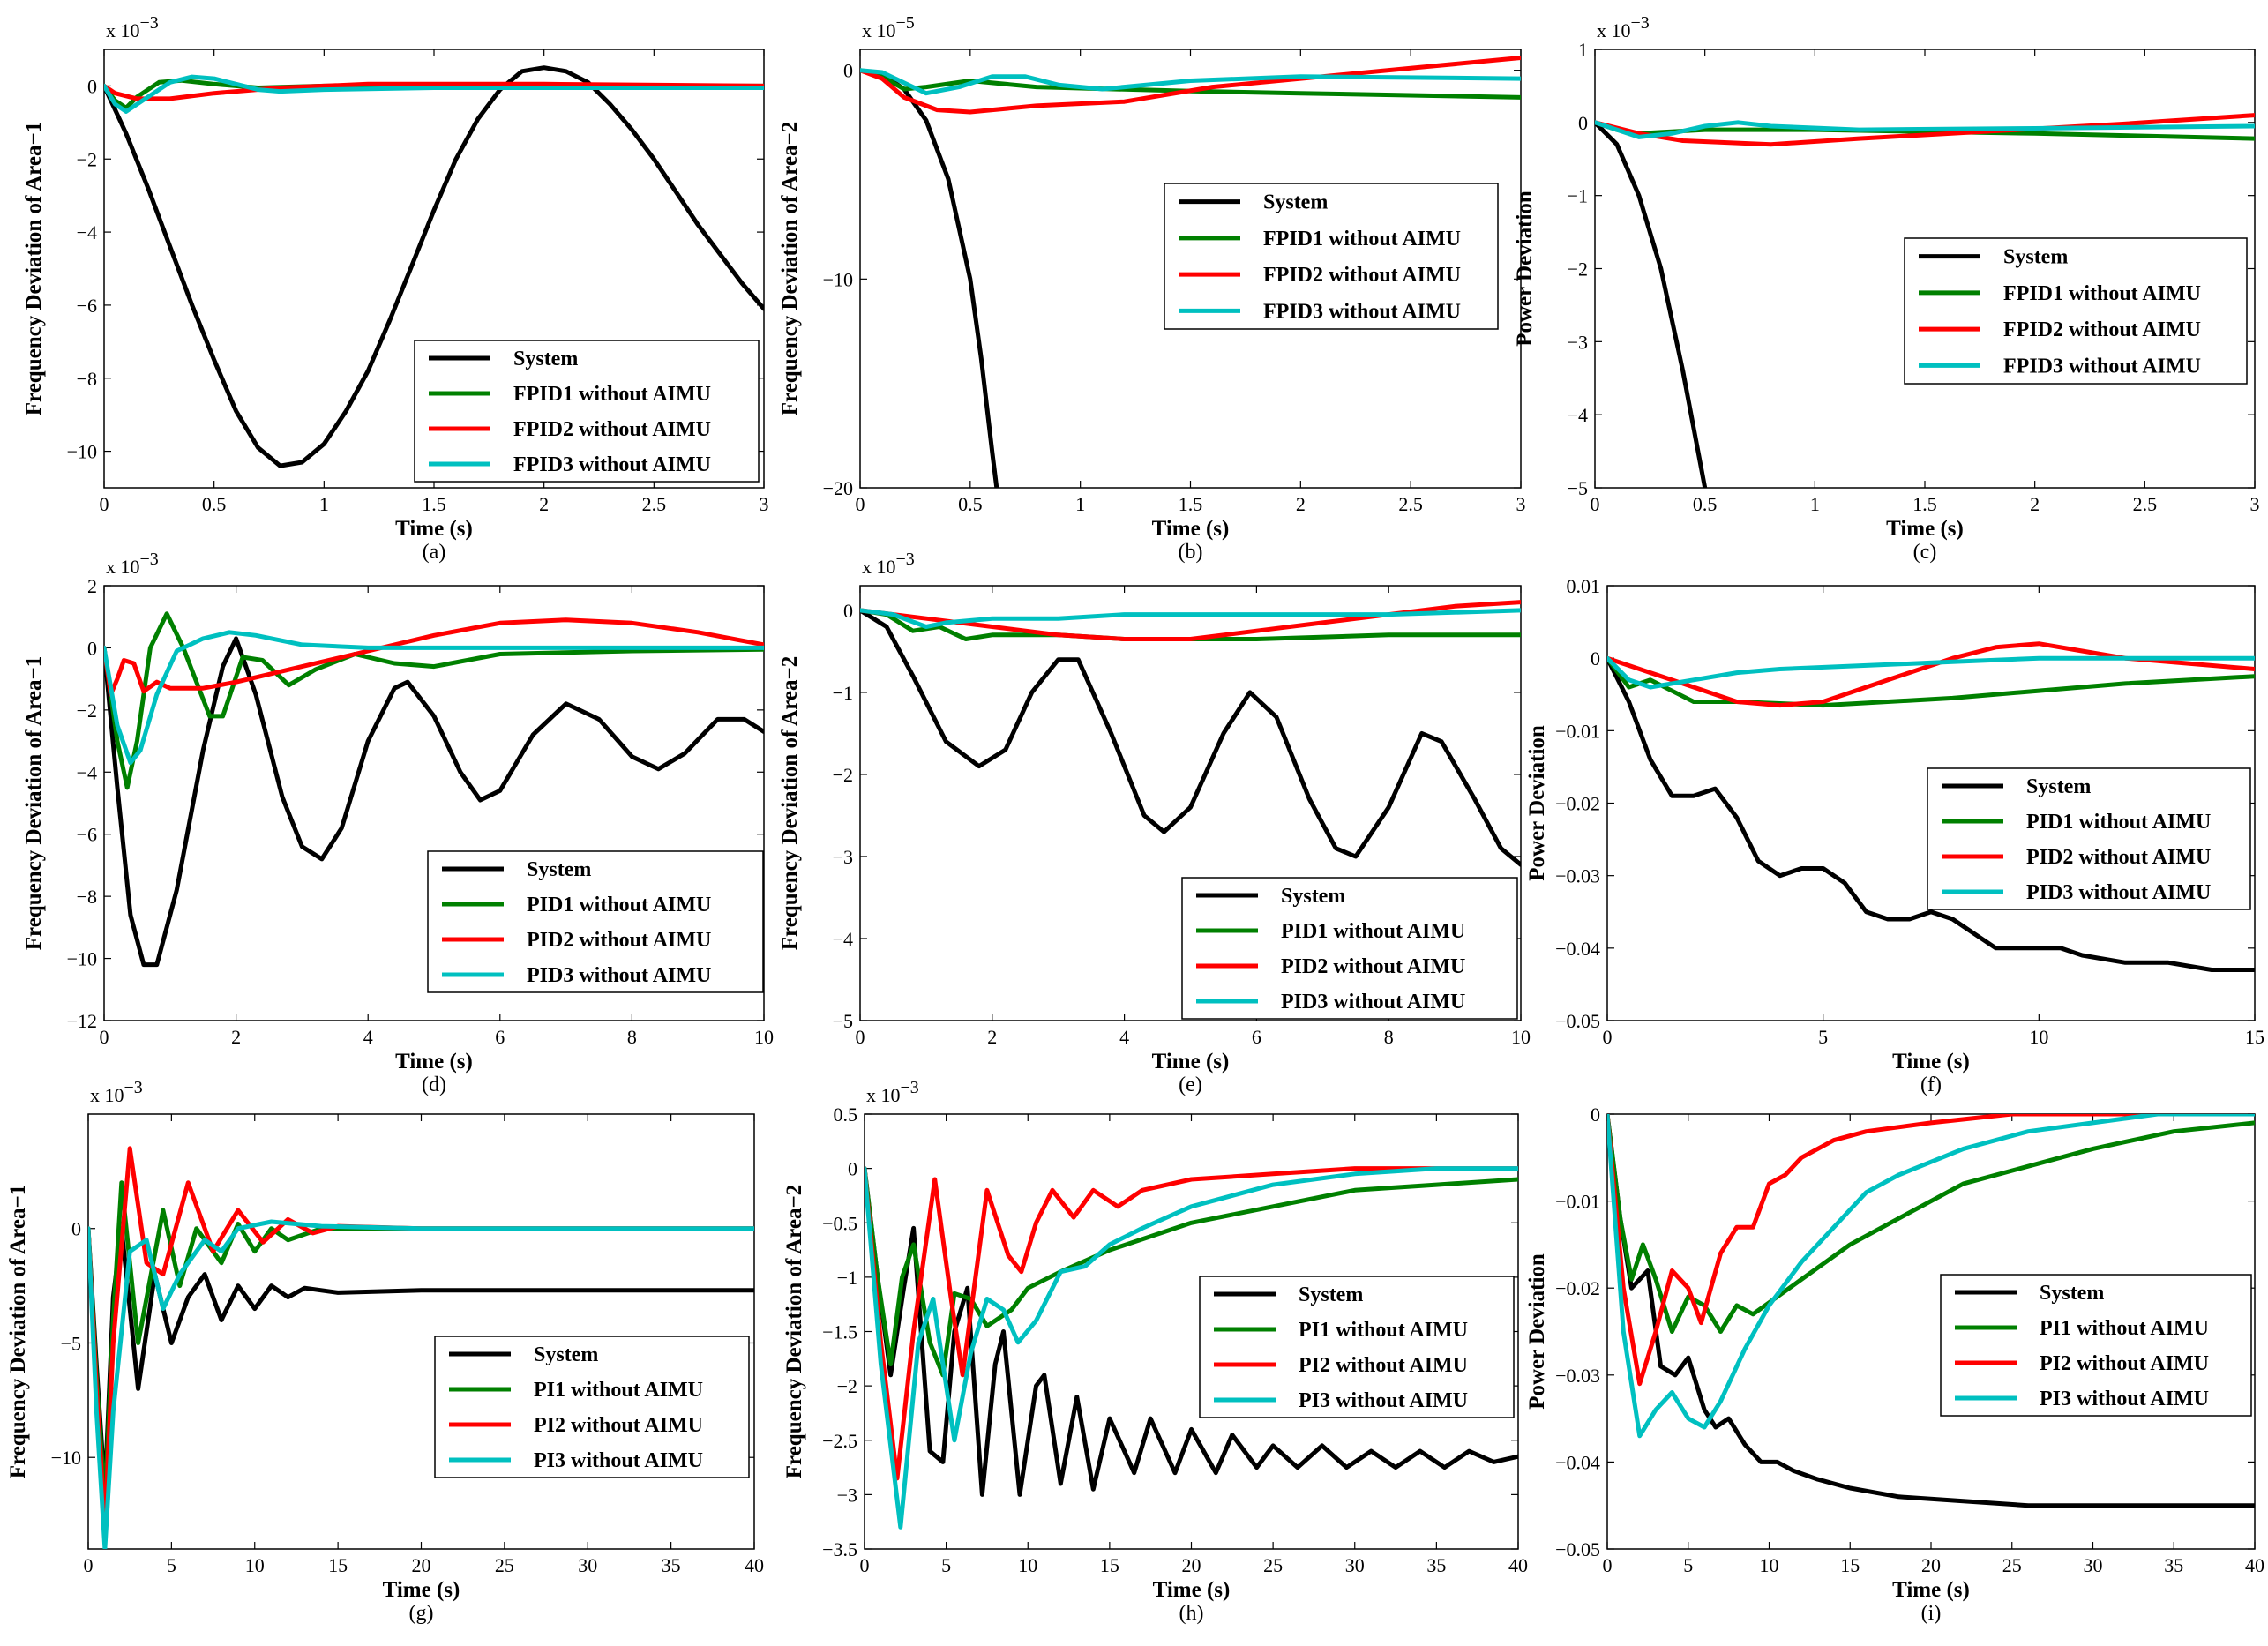  What do you see at coordinates (434, 91) in the screenshot?
I see `series-line-fpid2-without-aimu` at bounding box center [434, 91].